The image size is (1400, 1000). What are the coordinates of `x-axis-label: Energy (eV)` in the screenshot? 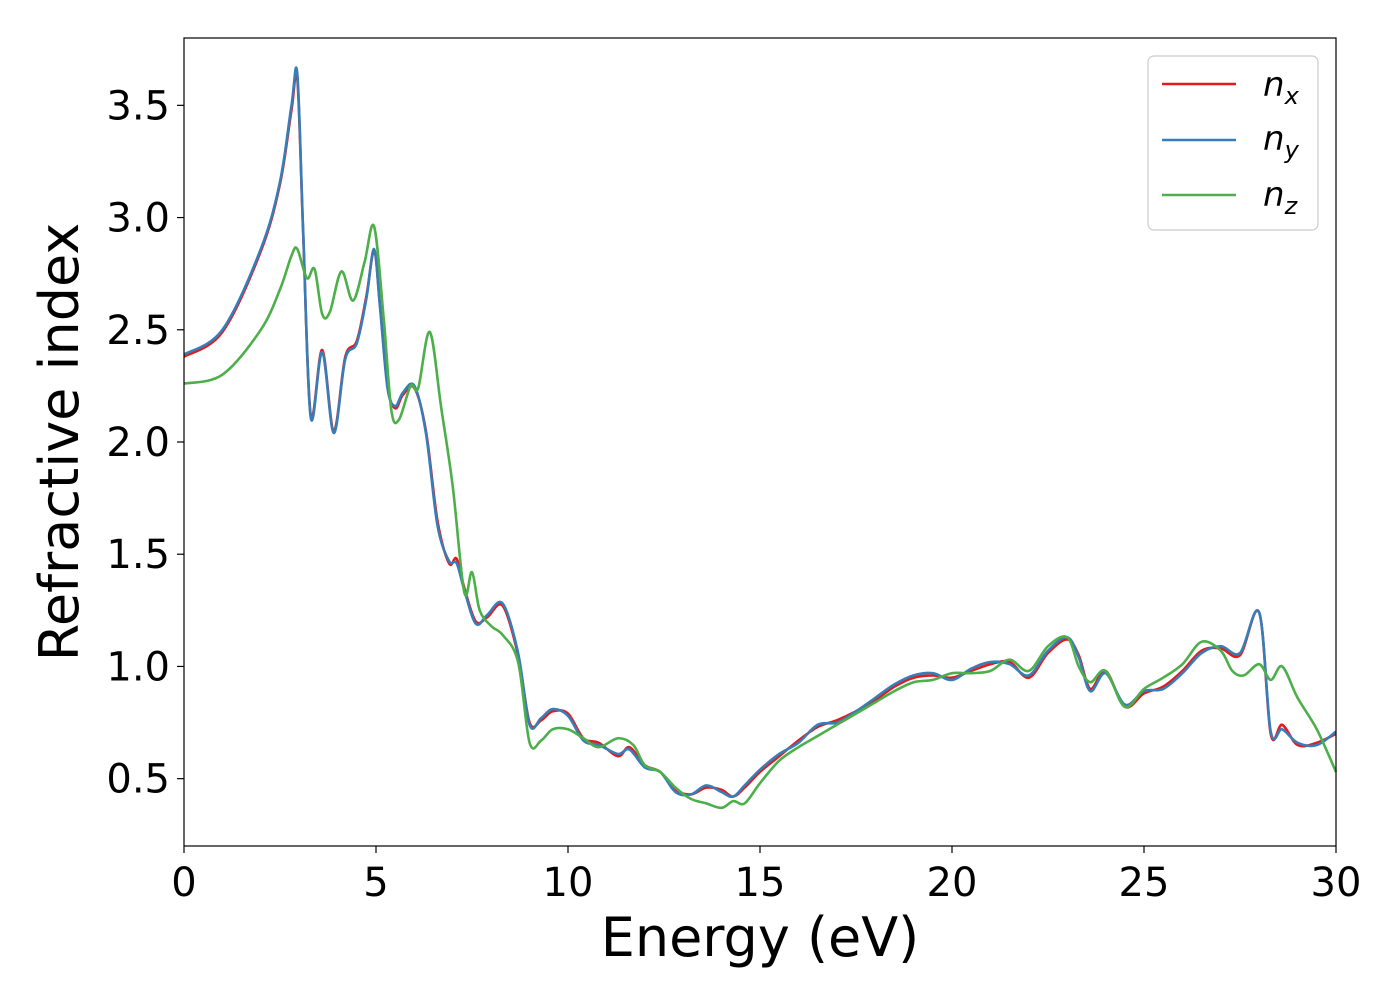 It's located at (760, 937).